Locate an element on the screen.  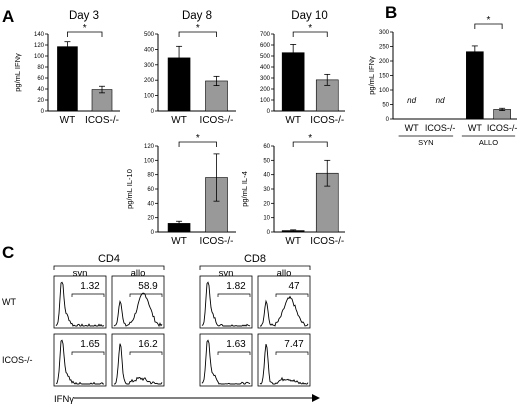
y-axis-label: pg/mL IL-4 is located at coordinates (244, 189).